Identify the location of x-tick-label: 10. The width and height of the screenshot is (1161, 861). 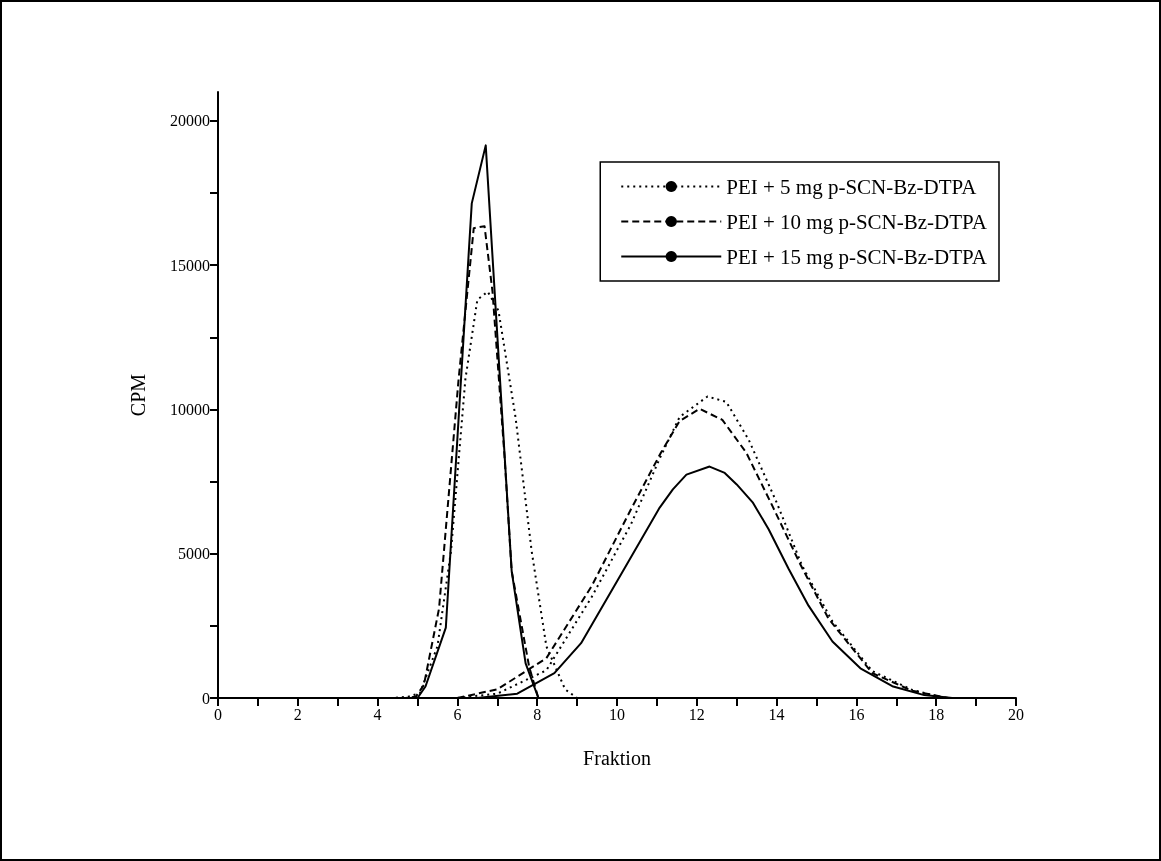
(617, 714).